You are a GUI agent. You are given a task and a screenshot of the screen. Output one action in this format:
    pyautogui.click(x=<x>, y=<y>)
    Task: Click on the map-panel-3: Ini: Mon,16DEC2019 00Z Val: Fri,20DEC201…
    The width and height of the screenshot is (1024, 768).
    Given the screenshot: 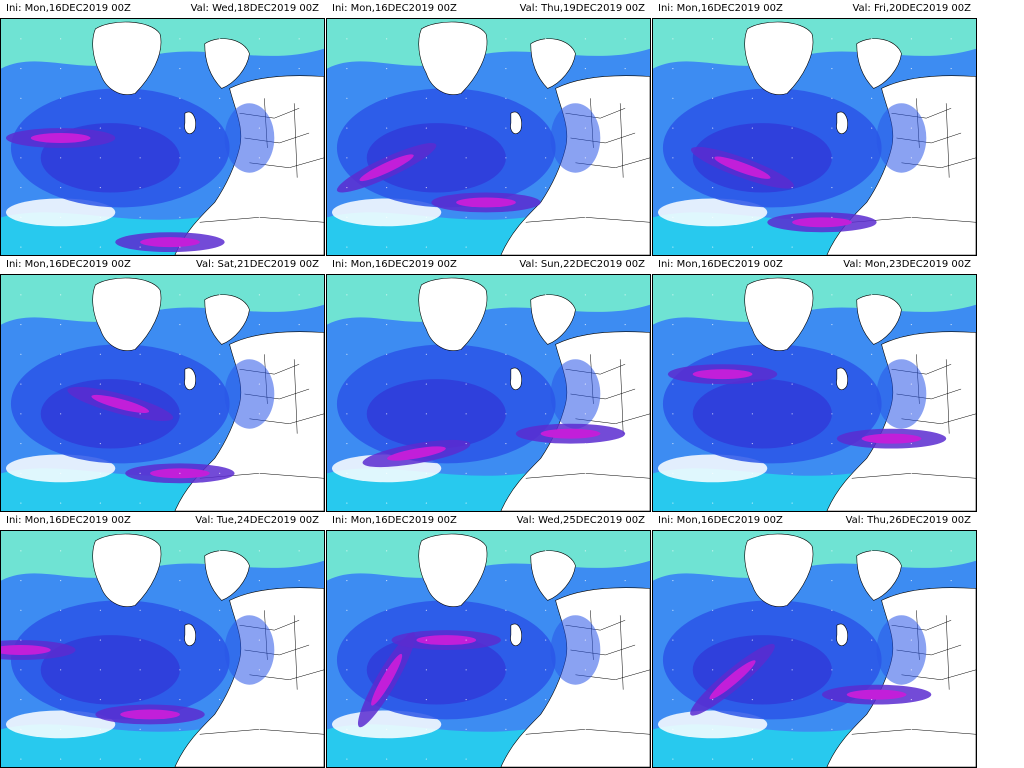 What is the action you would take?
    pyautogui.click(x=814, y=128)
    